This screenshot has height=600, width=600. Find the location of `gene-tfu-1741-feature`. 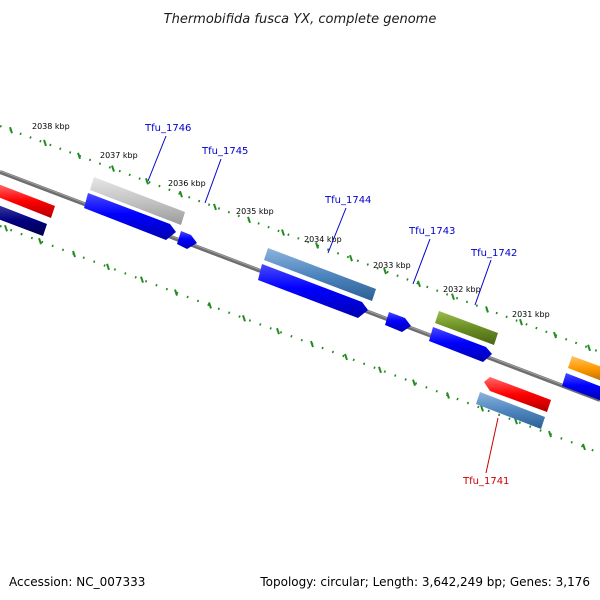

gene-tfu-1741-feature is located at coordinates (517, 394).